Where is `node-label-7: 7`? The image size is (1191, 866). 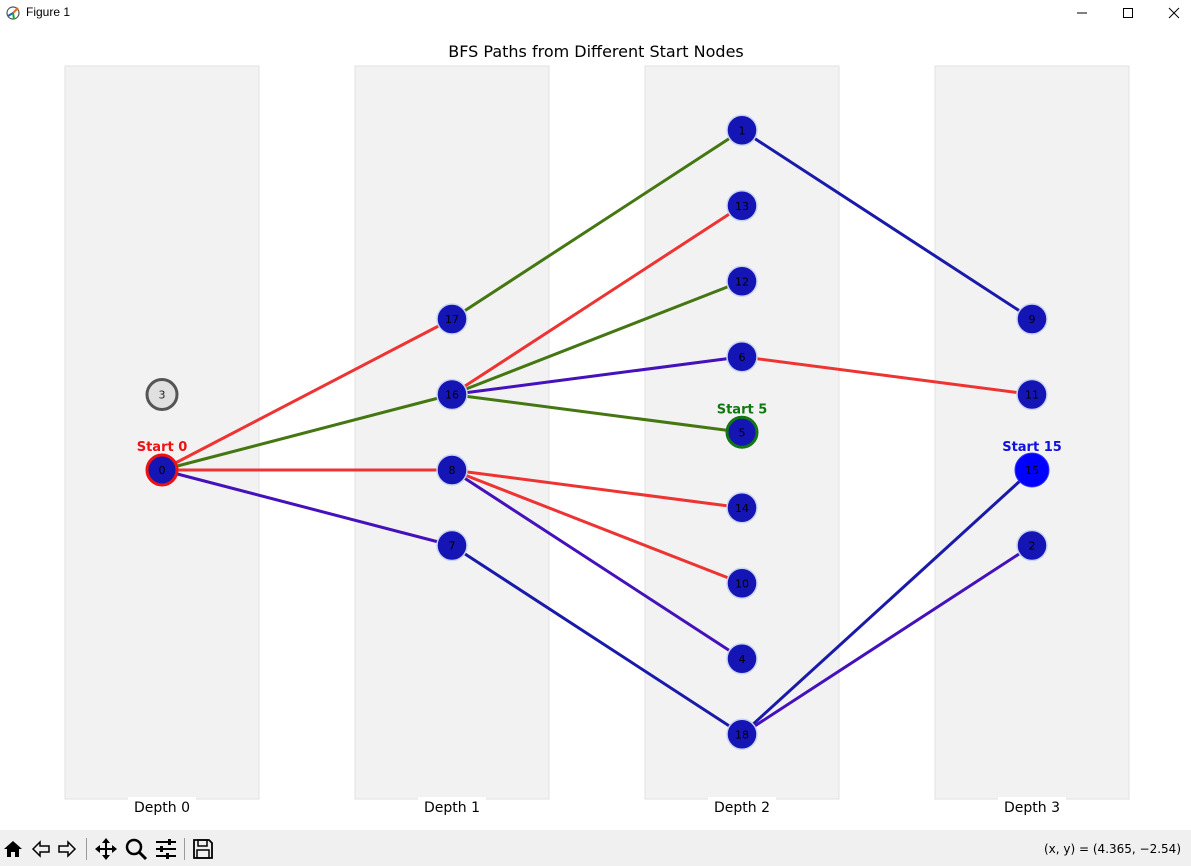 node-label-7: 7 is located at coordinates (452, 546).